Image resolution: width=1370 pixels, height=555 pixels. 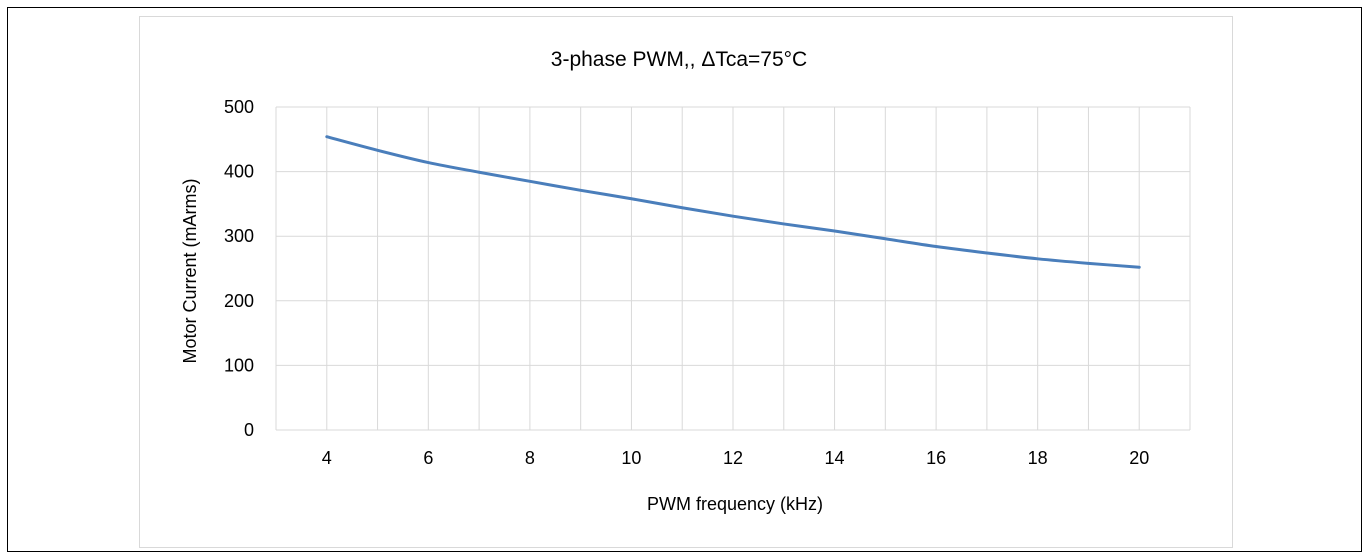 I want to click on series-group, so click(x=733, y=202).